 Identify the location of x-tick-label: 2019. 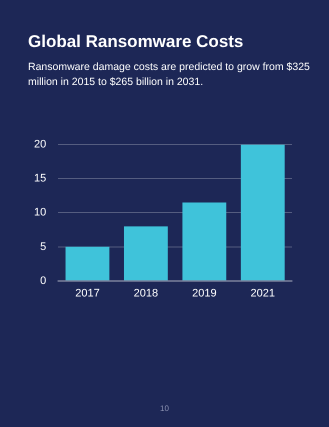
(204, 293).